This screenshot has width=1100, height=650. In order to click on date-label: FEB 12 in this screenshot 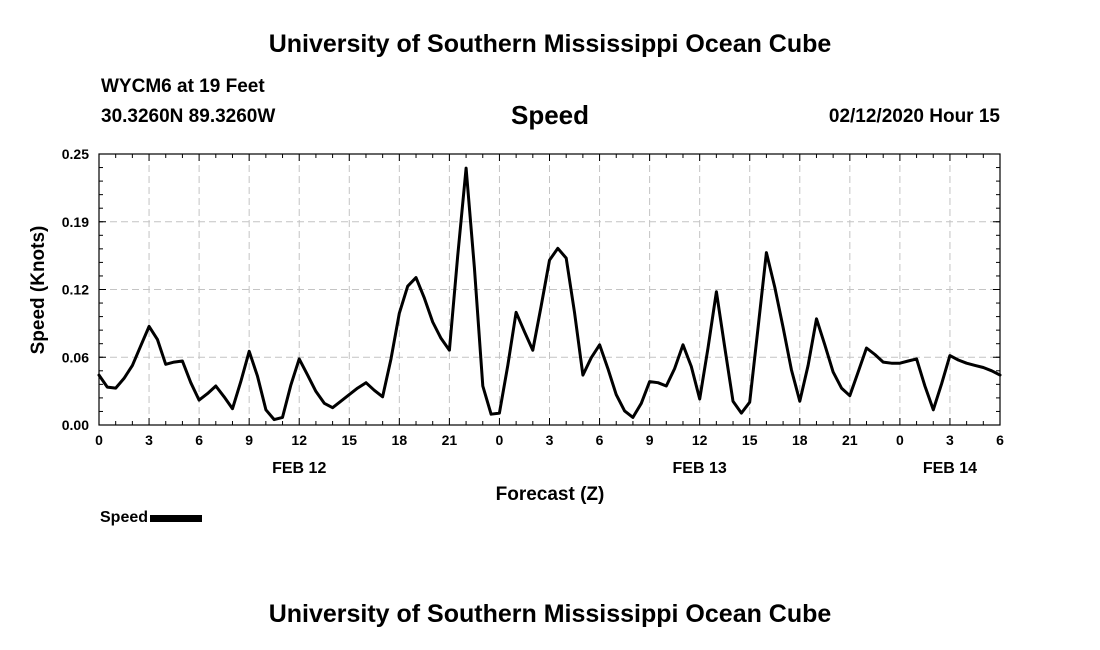, I will do `click(299, 468)`.